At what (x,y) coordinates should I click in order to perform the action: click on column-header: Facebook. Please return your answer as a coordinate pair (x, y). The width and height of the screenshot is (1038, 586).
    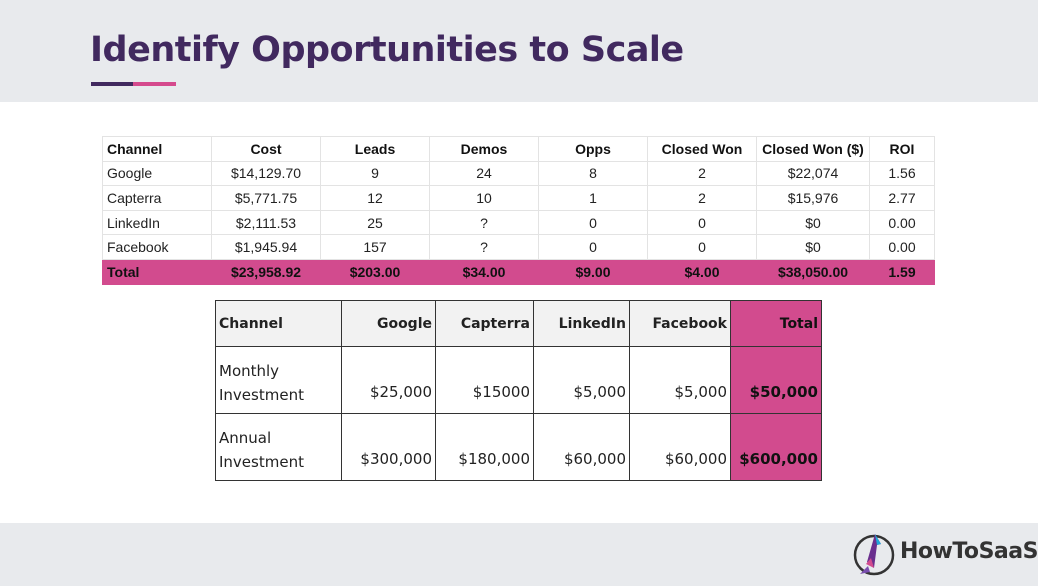
    Looking at the image, I should click on (680, 323).